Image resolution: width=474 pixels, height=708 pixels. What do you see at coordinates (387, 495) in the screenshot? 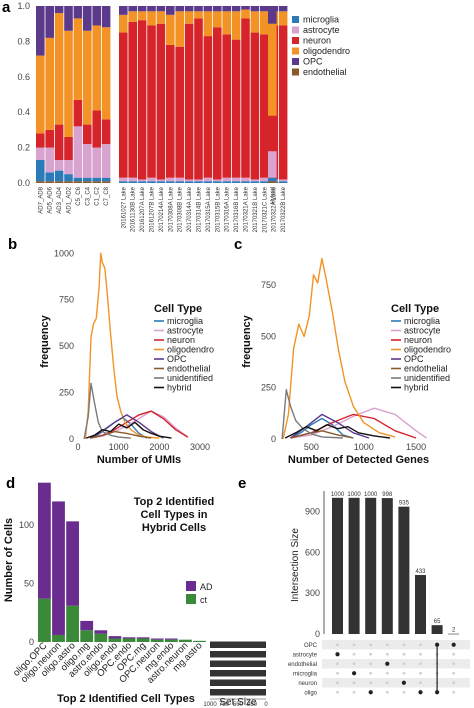
I see `panel-e-bar-label: 998` at bounding box center [387, 495].